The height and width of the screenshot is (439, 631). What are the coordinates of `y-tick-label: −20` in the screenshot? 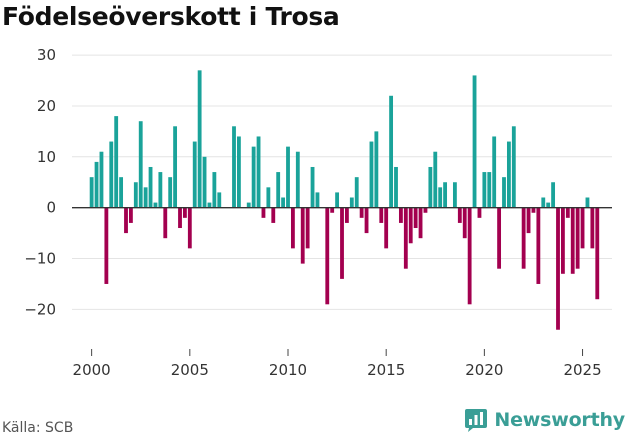 It's located at (40, 309).